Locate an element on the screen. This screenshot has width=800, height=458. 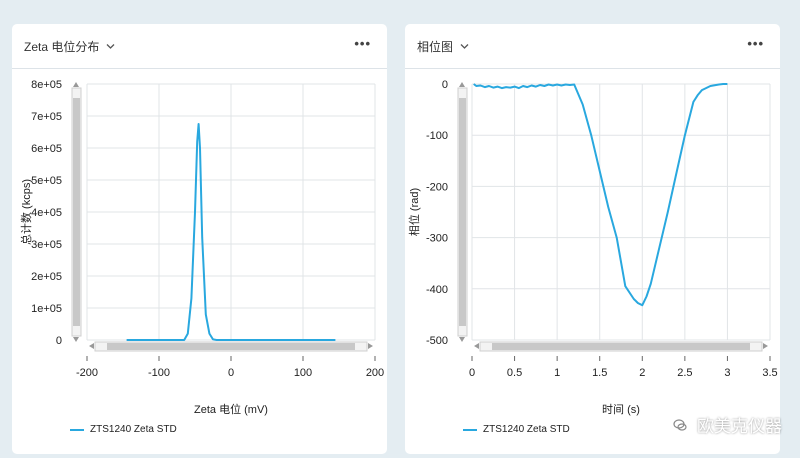
y-tick-label: -500 is located at coordinates (437, 341).